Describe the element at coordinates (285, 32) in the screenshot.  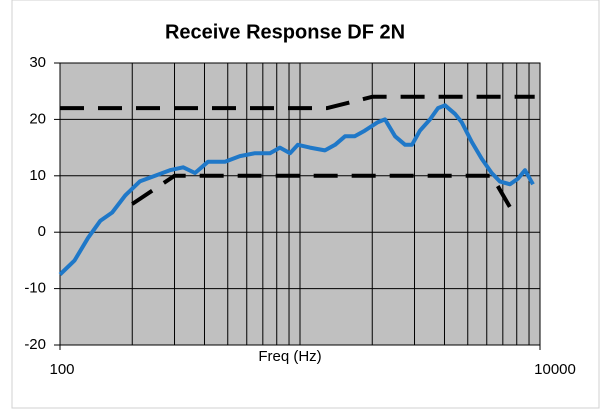
I see `chart-title: Receive Response DF 2N` at that location.